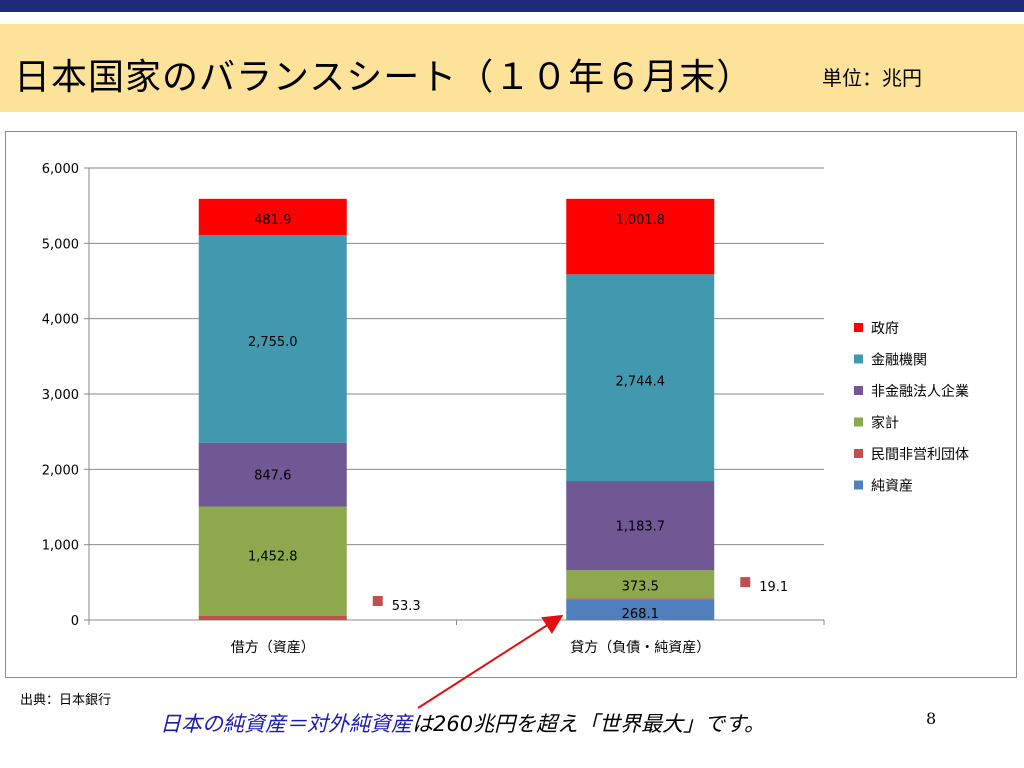  What do you see at coordinates (640, 381) in the screenshot?
I see `data-label: 2,744.4` at bounding box center [640, 381].